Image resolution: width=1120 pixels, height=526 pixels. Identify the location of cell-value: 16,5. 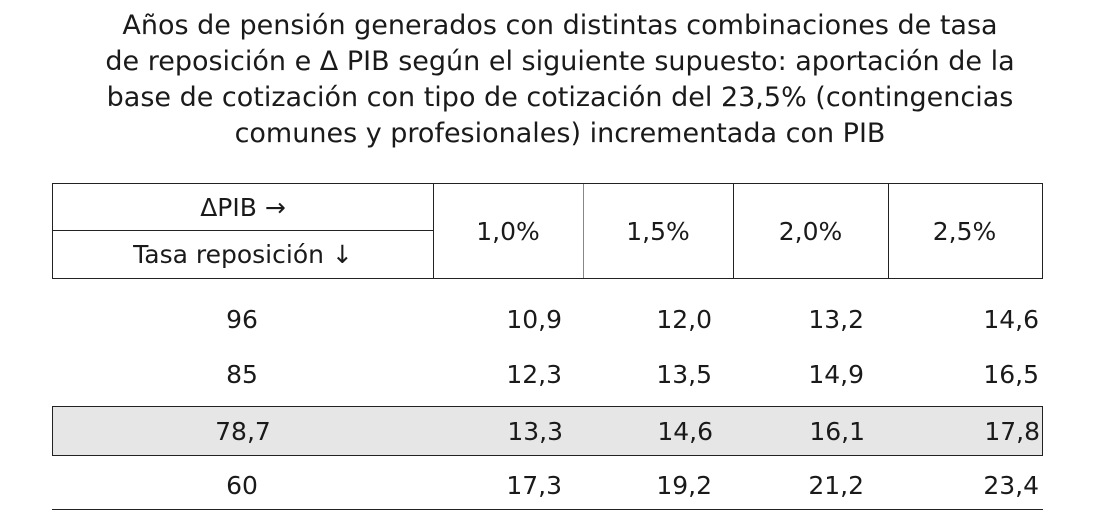
(1011, 374).